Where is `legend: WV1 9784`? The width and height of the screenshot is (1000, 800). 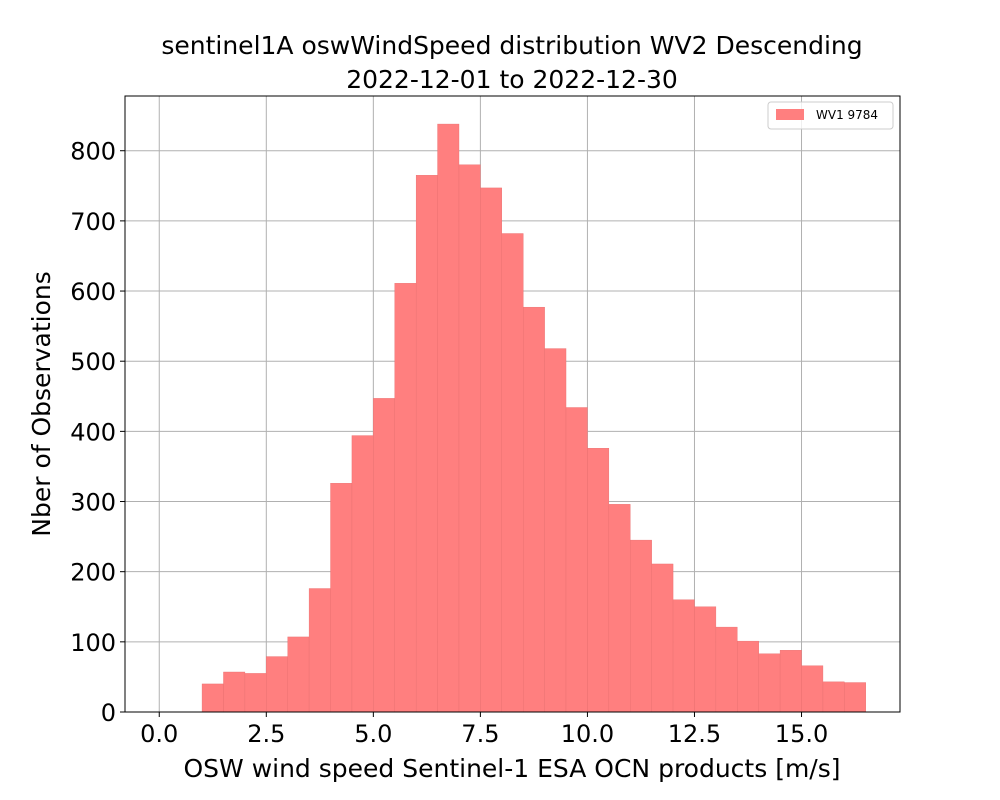 legend: WV1 9784 is located at coordinates (830, 115).